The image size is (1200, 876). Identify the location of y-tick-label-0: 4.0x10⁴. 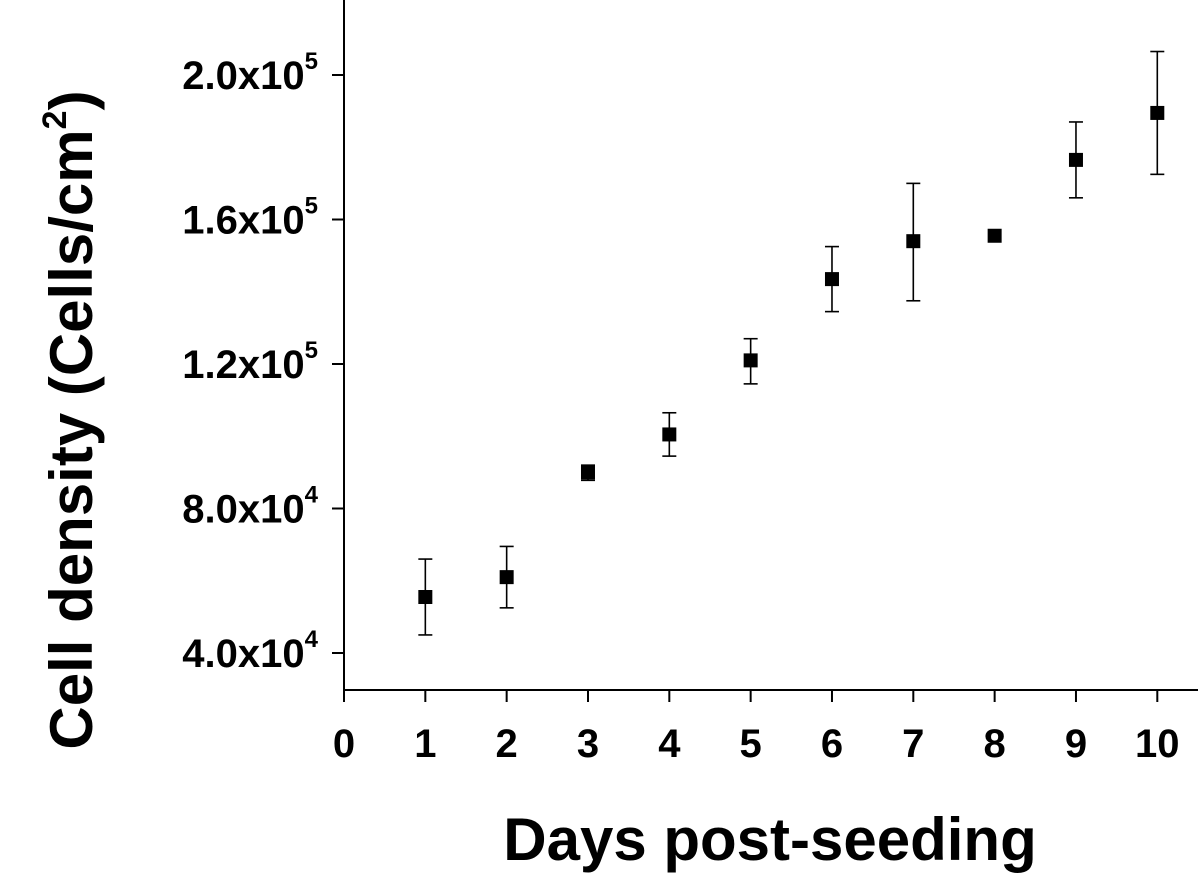
(250, 651).